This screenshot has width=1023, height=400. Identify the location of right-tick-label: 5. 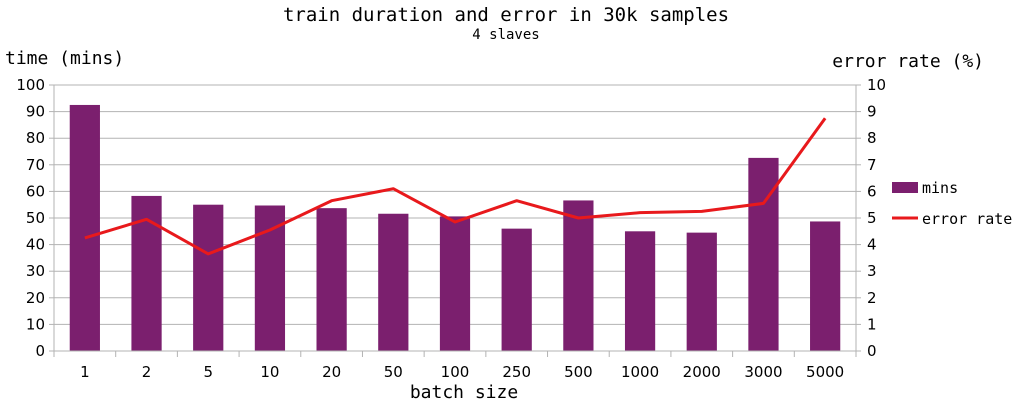
(872, 218).